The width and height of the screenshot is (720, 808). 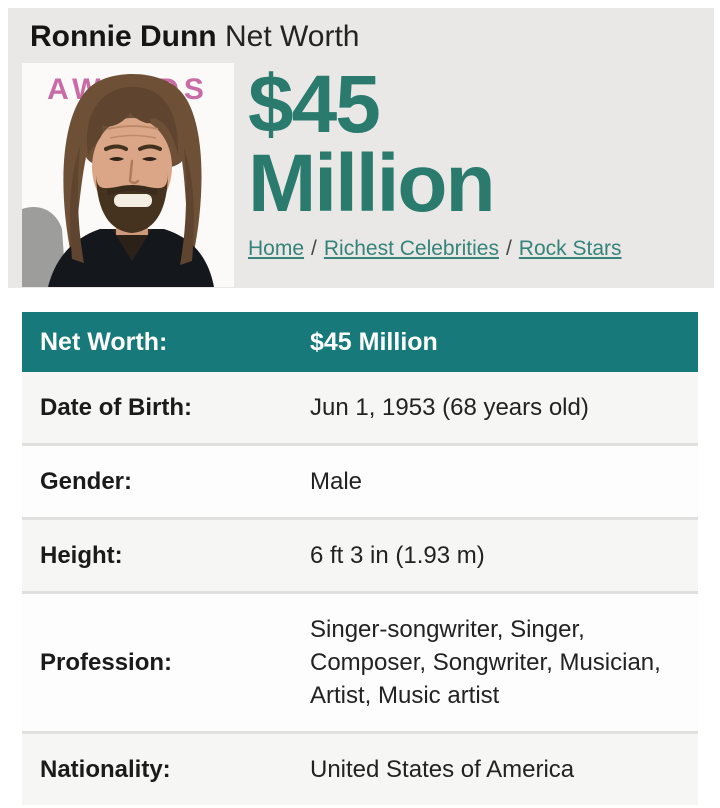 I want to click on breadcrumb: Home / Richest Celebrities / Rock Stars, so click(x=435, y=249).